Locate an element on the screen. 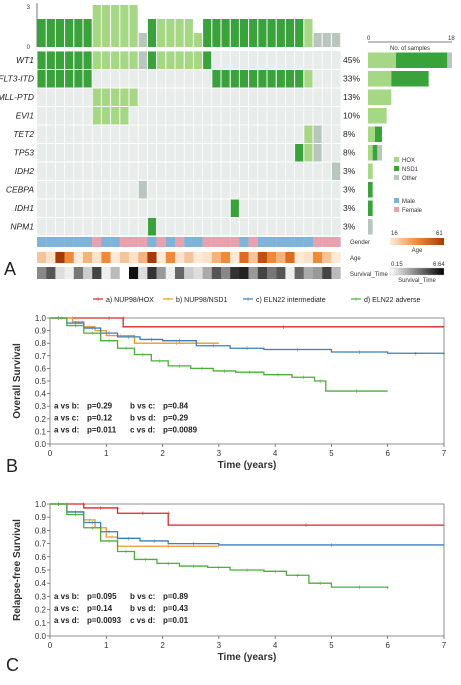  x-tick-label: 1 is located at coordinates (106, 453).